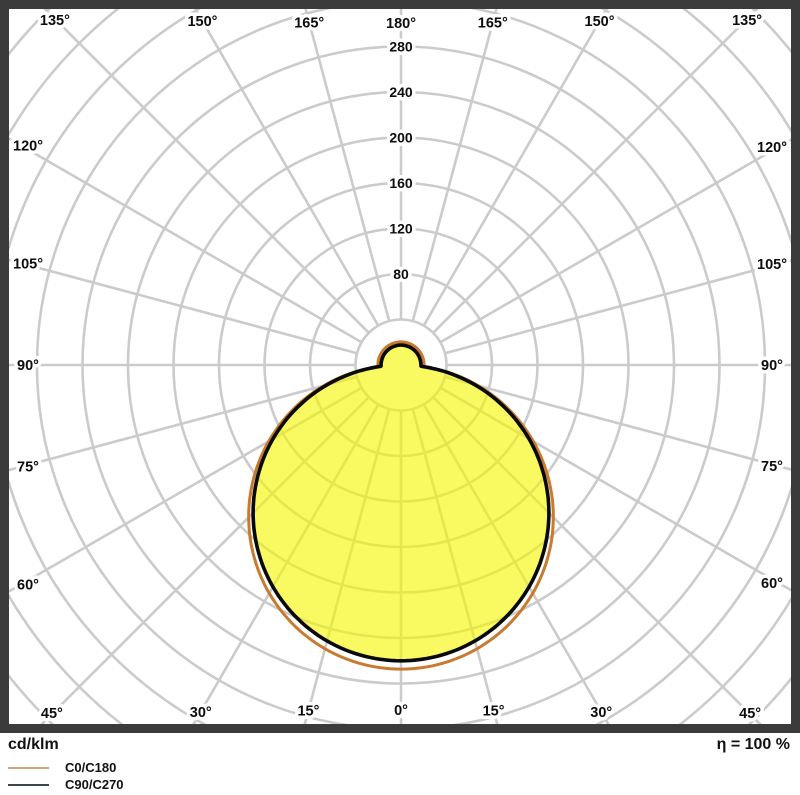 This screenshot has width=800, height=795. What do you see at coordinates (401, 24) in the screenshot?
I see `angle-tick-label: 180°` at bounding box center [401, 24].